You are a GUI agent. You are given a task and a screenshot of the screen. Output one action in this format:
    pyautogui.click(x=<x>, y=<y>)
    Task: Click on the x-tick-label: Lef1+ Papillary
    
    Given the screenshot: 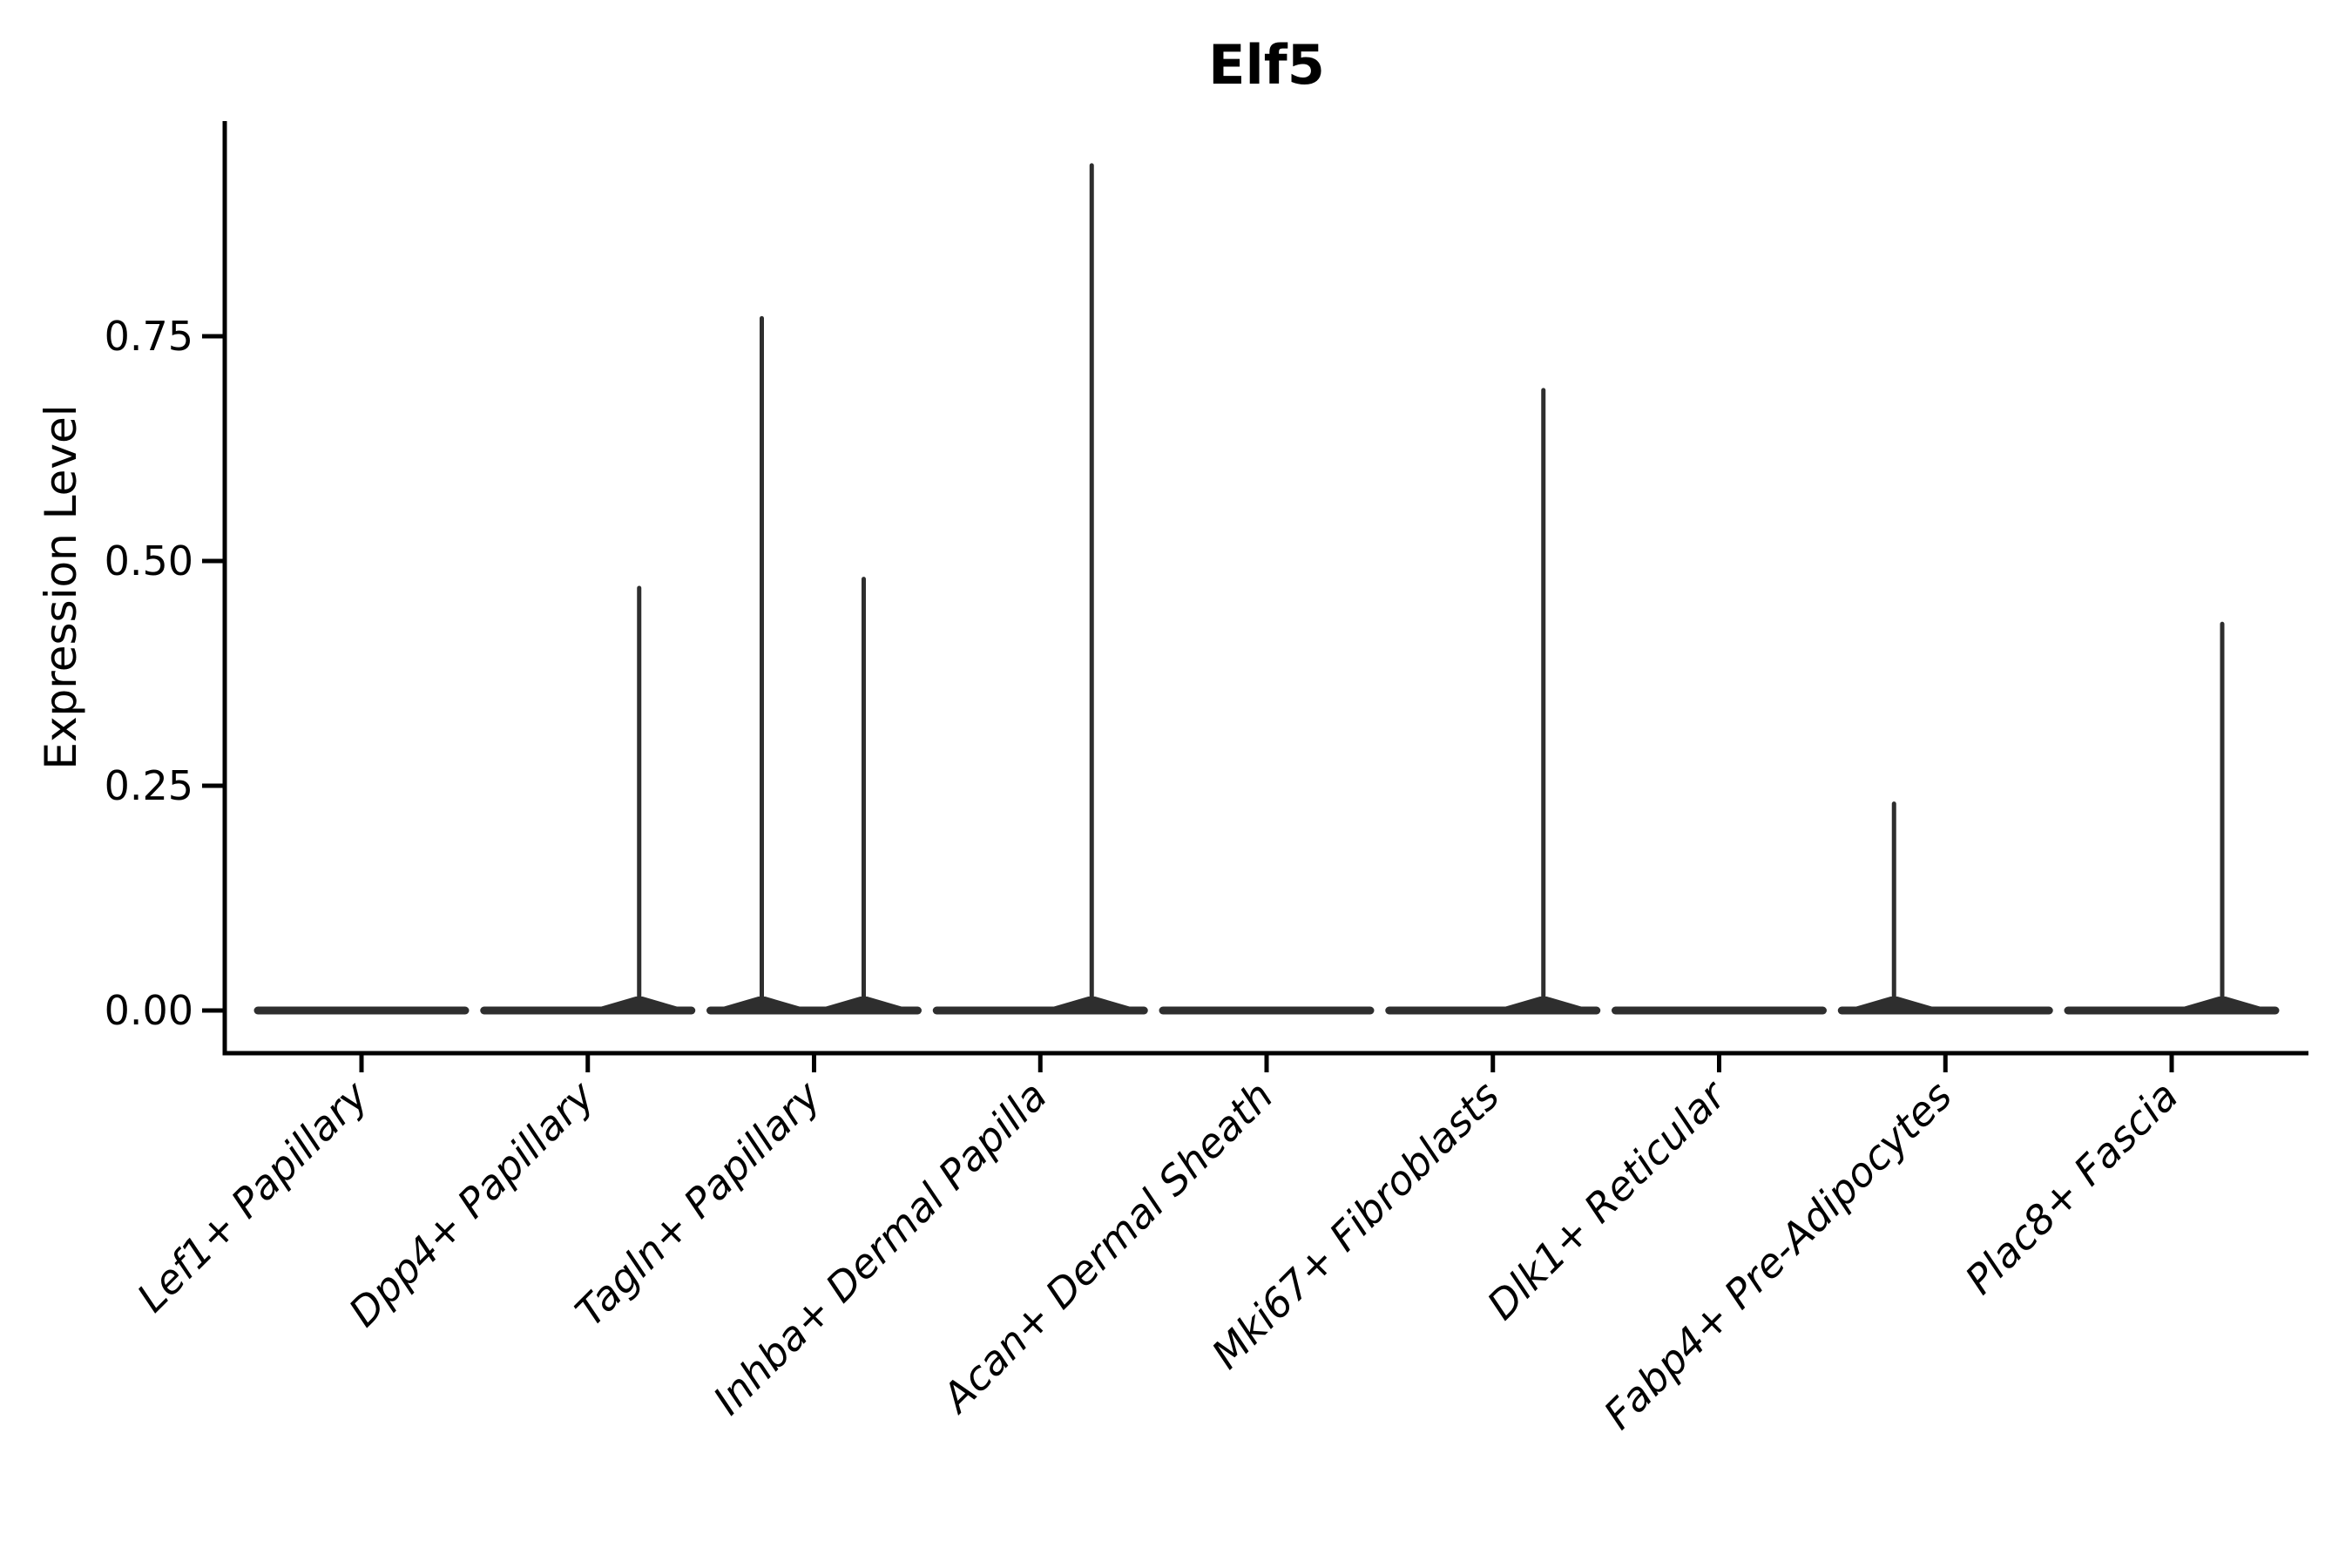 What is the action you would take?
    pyautogui.click(x=252, y=1196)
    